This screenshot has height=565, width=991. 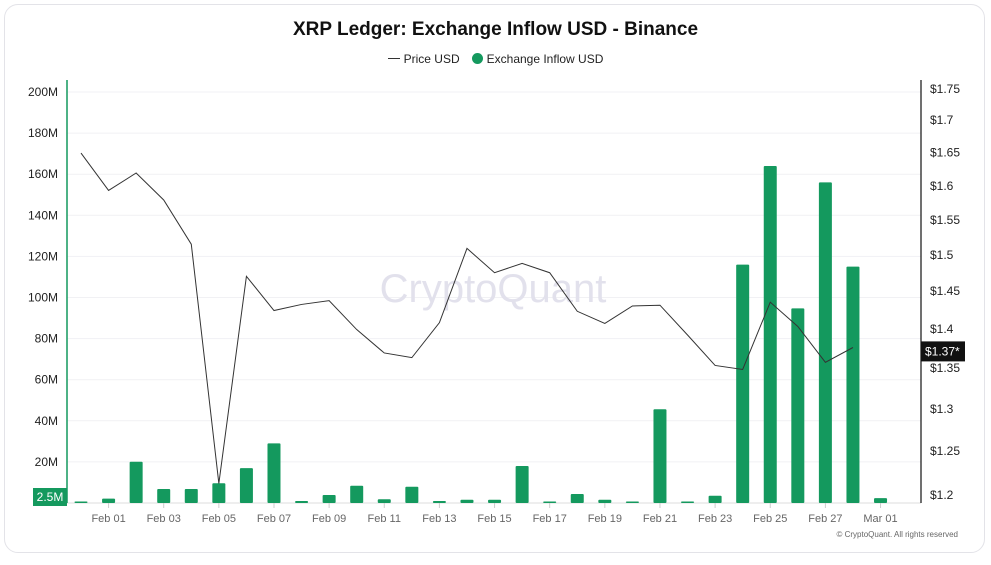 What do you see at coordinates (770, 519) in the screenshot?
I see `x-tick-label: Feb 25` at bounding box center [770, 519].